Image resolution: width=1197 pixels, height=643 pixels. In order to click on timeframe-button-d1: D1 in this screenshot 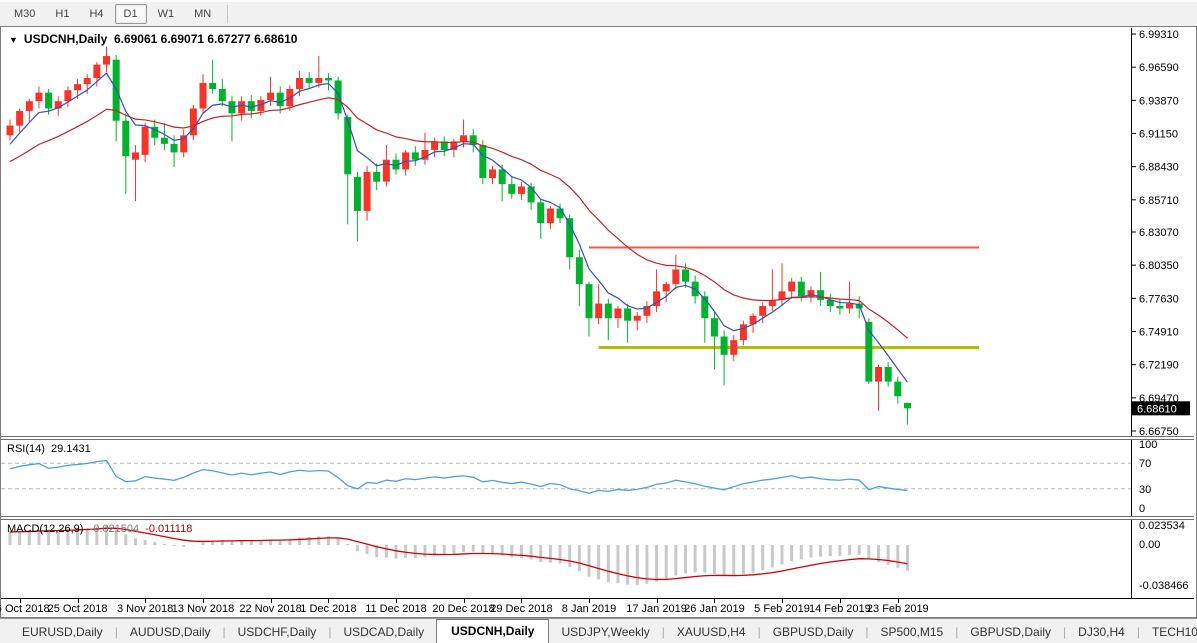, I will do `click(130, 14)`.